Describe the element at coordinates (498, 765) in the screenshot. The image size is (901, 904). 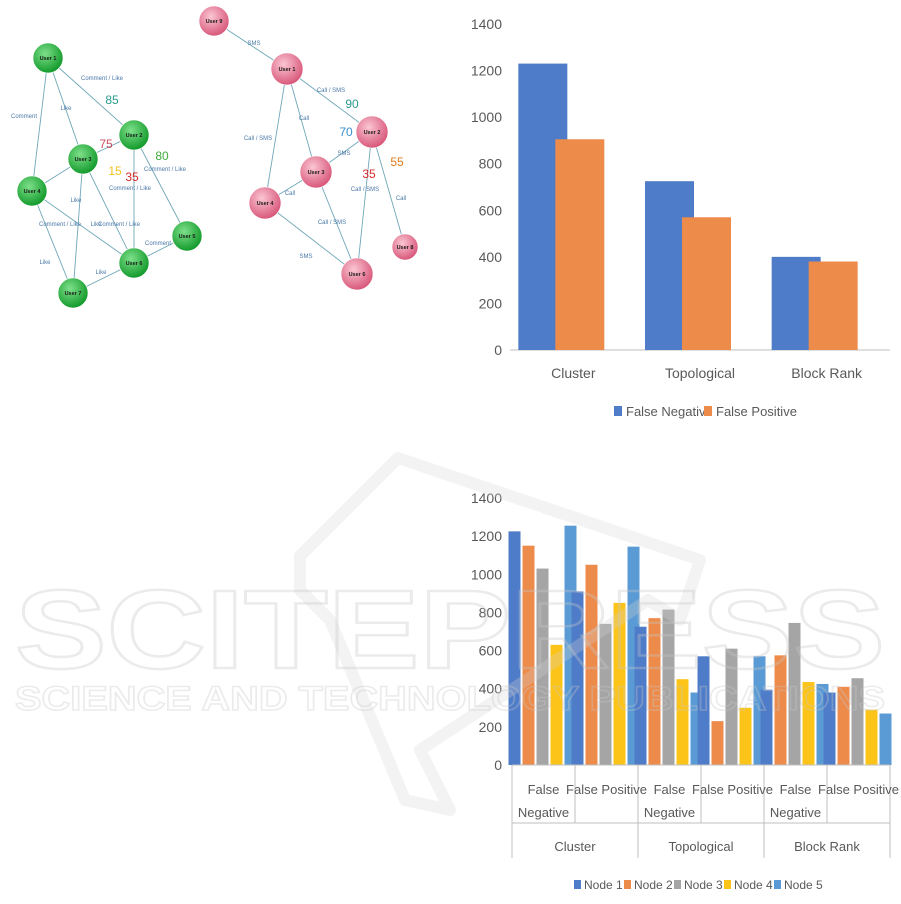
I see `y-tick-label: 0` at that location.